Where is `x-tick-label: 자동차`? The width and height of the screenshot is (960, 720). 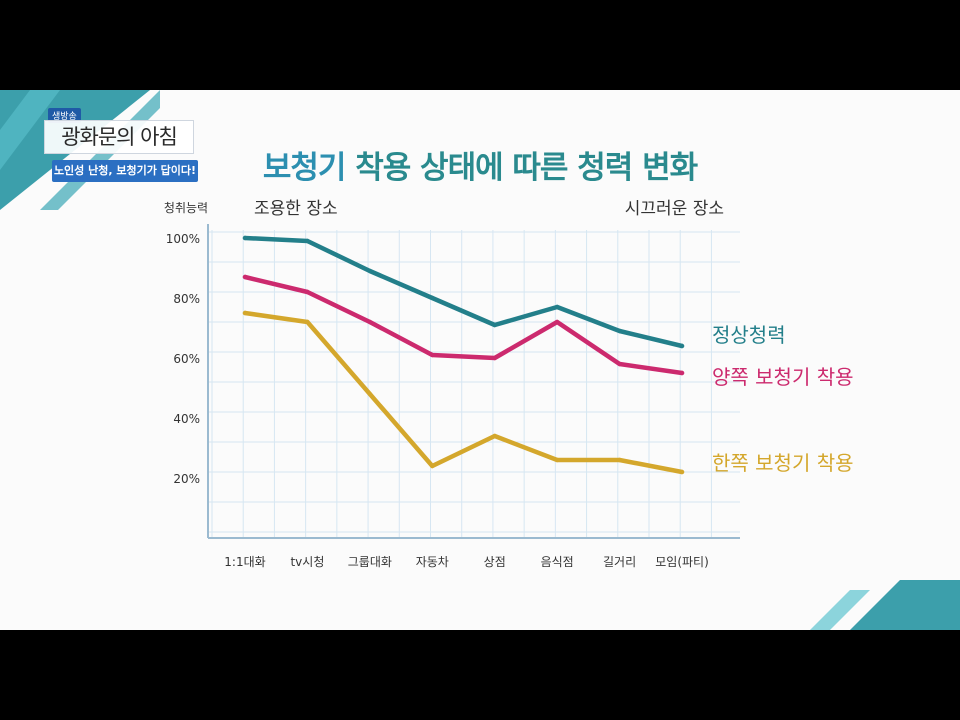 x-tick-label: 자동차 is located at coordinates (432, 562).